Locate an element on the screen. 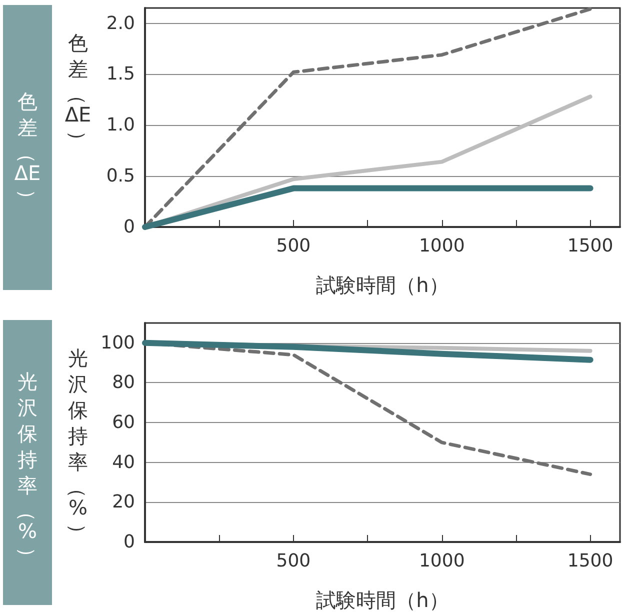  text: 光沢保持率（%） is located at coordinates (78, 445).